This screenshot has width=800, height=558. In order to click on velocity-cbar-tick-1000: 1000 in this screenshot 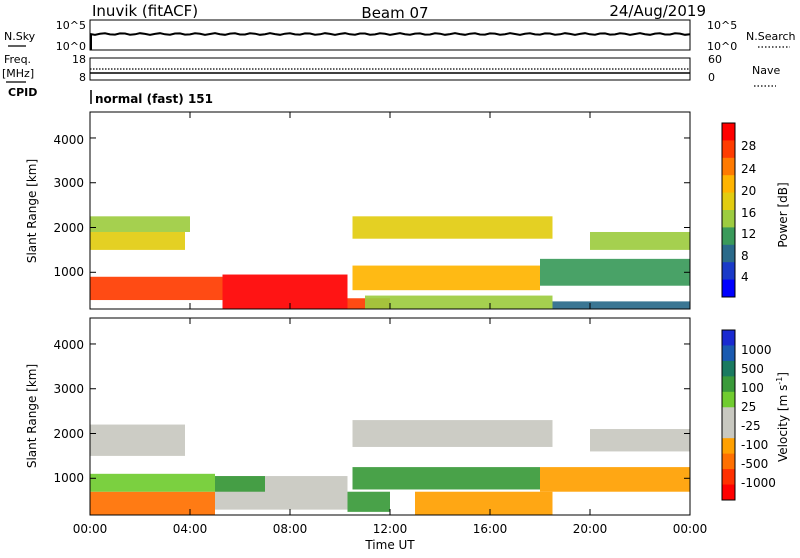, I will do `click(756, 350)`.